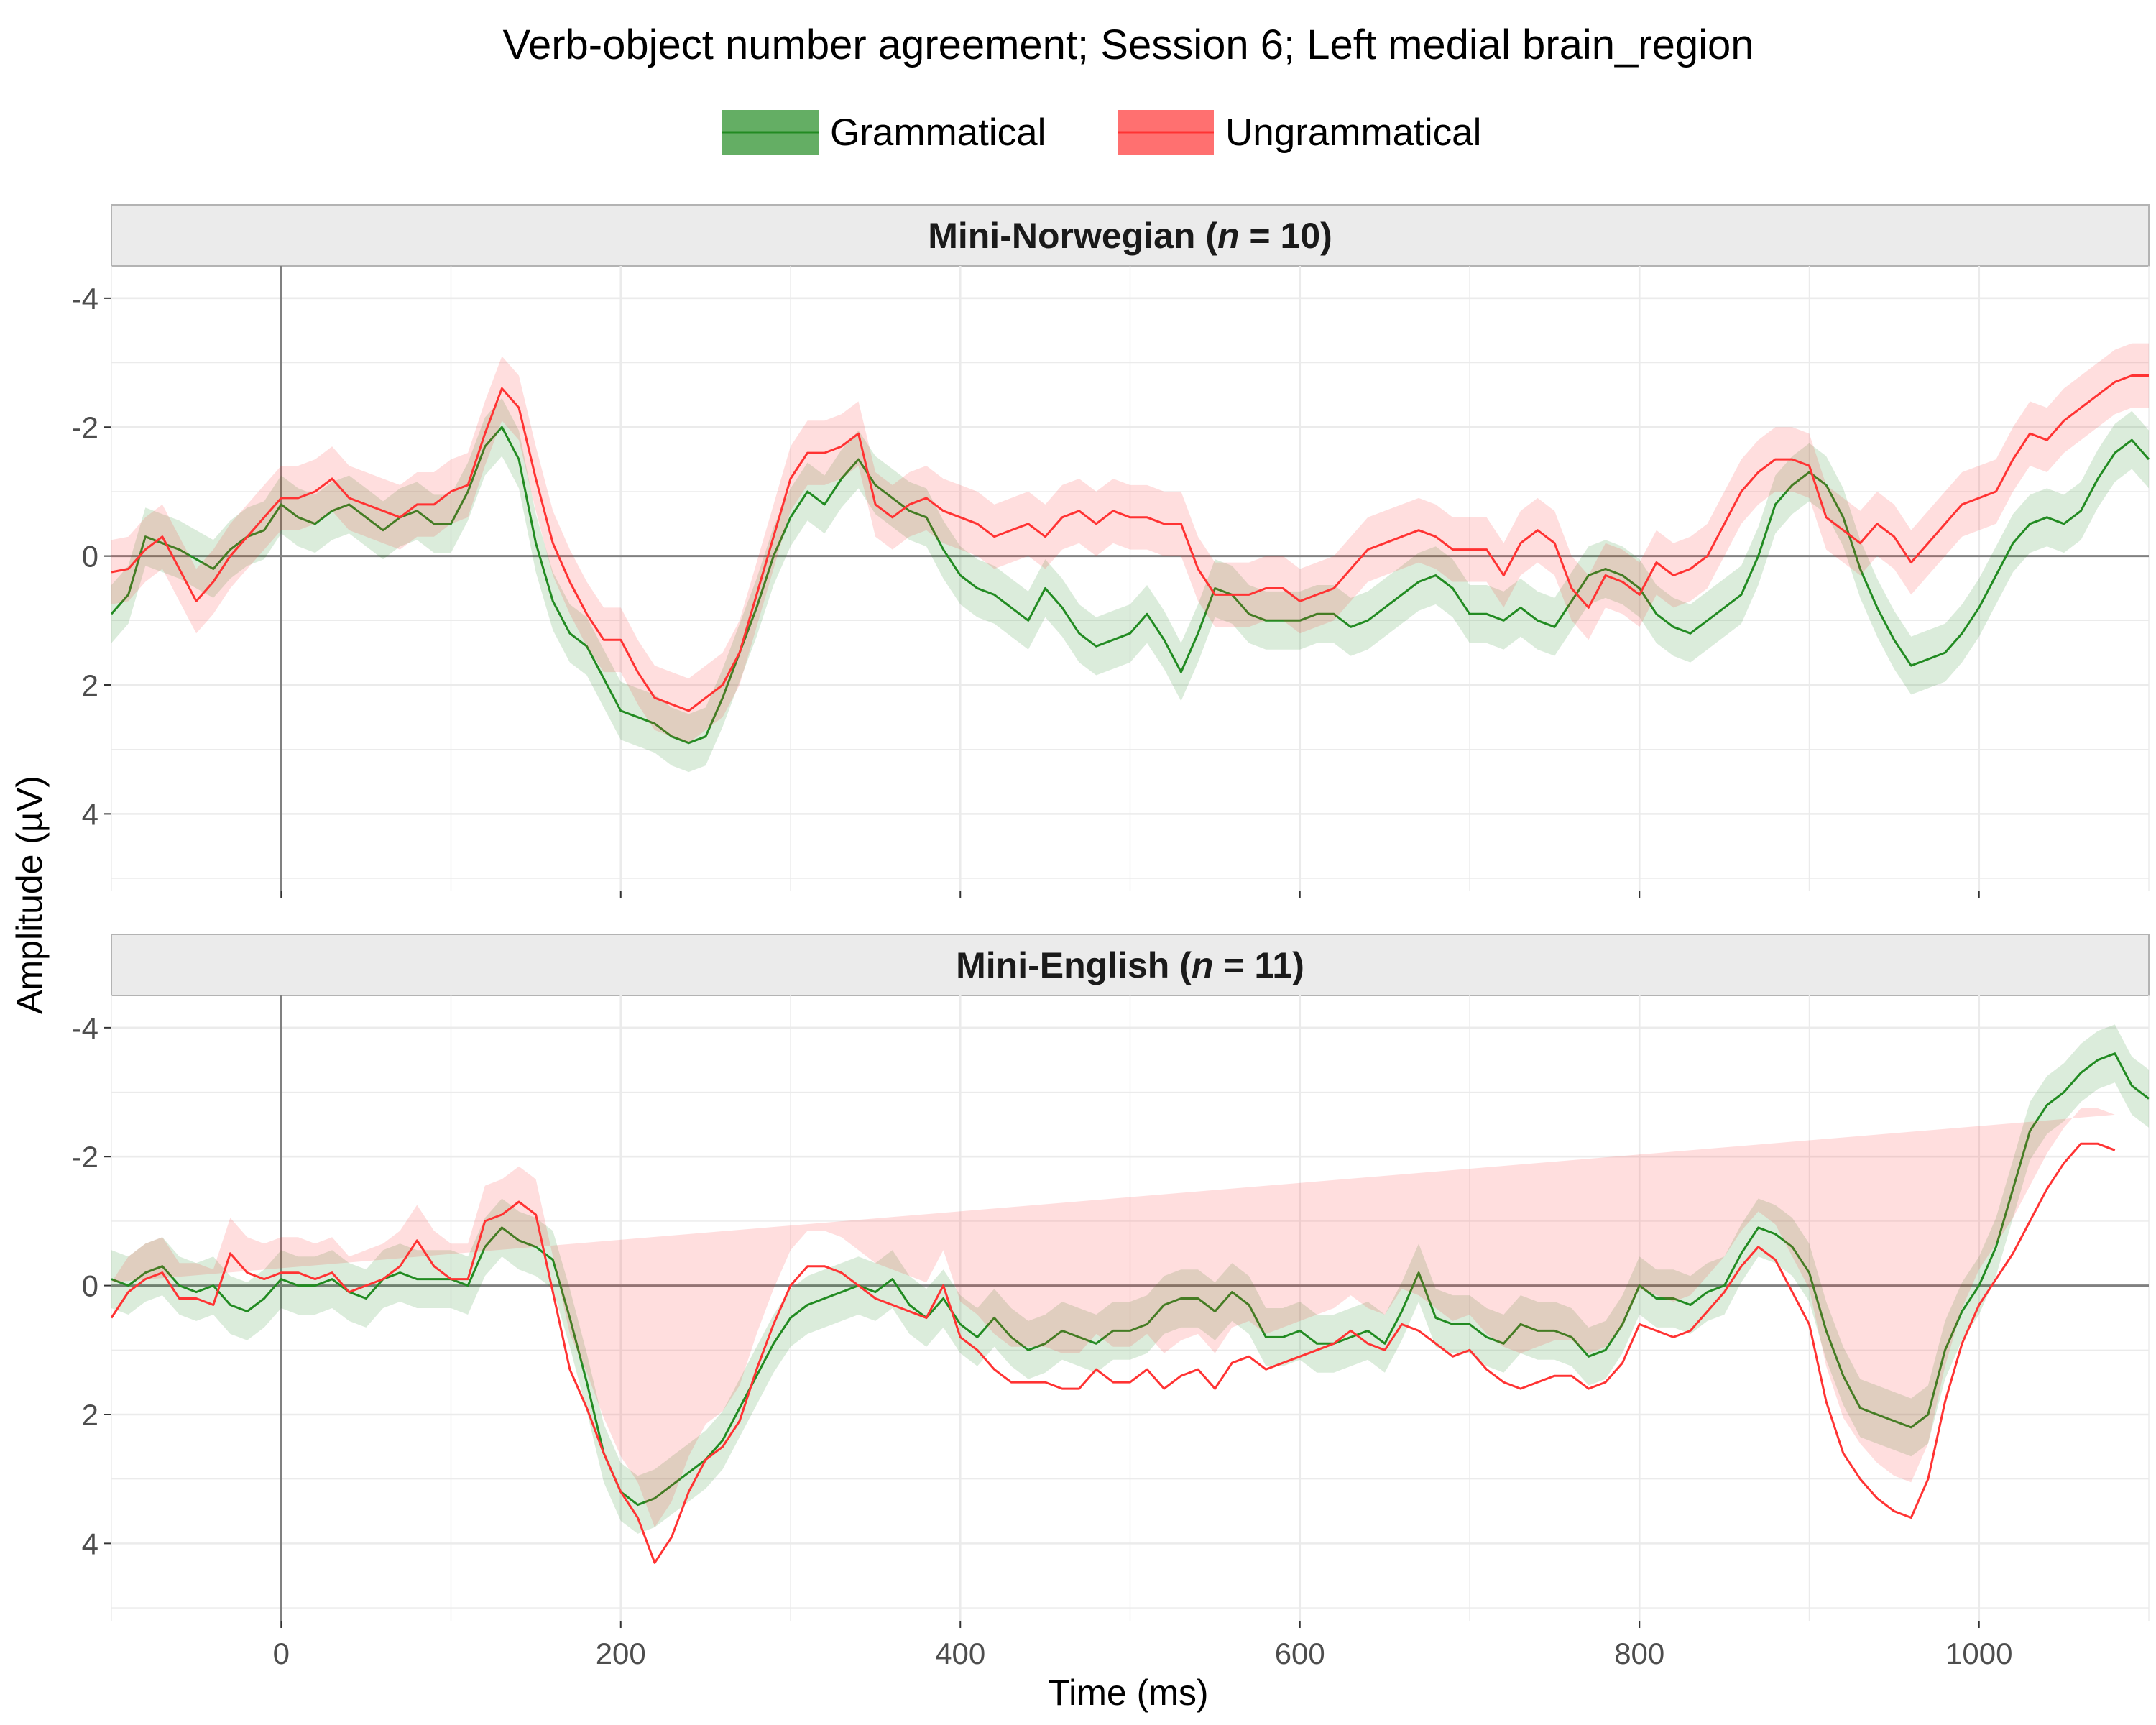 The width and height of the screenshot is (2156, 1725). I want to click on y-axis-title: Amplitude (µV), so click(30, 895).